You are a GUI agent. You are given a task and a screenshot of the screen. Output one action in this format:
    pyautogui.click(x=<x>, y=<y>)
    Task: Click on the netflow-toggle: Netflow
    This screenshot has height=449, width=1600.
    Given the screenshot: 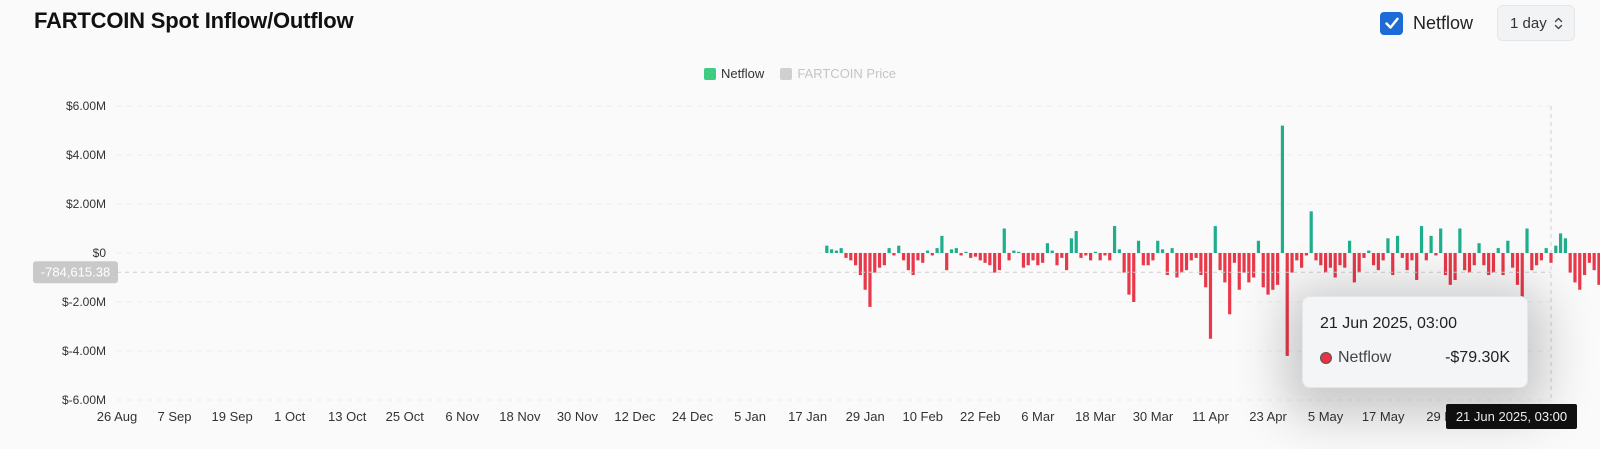 What is the action you would take?
    pyautogui.click(x=1426, y=23)
    